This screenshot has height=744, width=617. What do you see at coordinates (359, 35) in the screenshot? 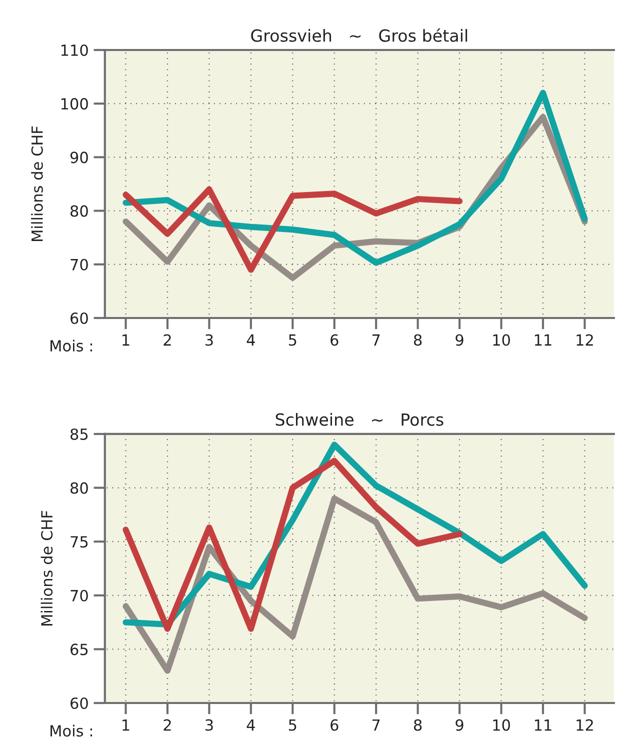
I see `chart-title: Grossvieh ~ Gros bétail` at bounding box center [359, 35].